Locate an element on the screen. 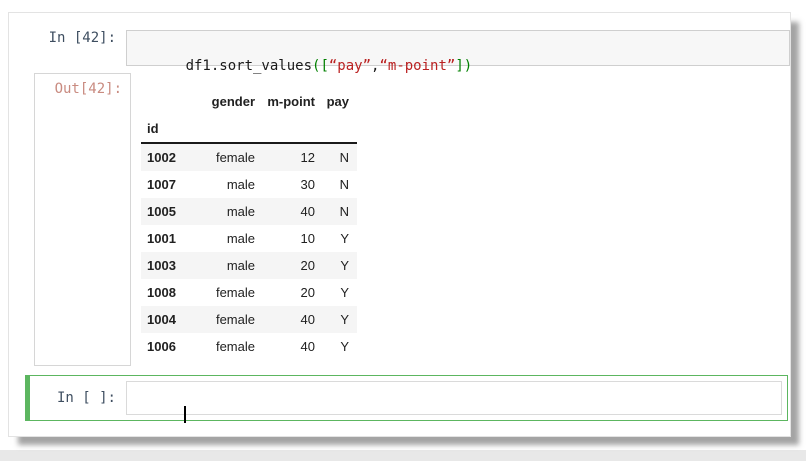 Image resolution: width=806 pixels, height=461 pixels. table-row: 1002 female 12 N is located at coordinates (249, 157).